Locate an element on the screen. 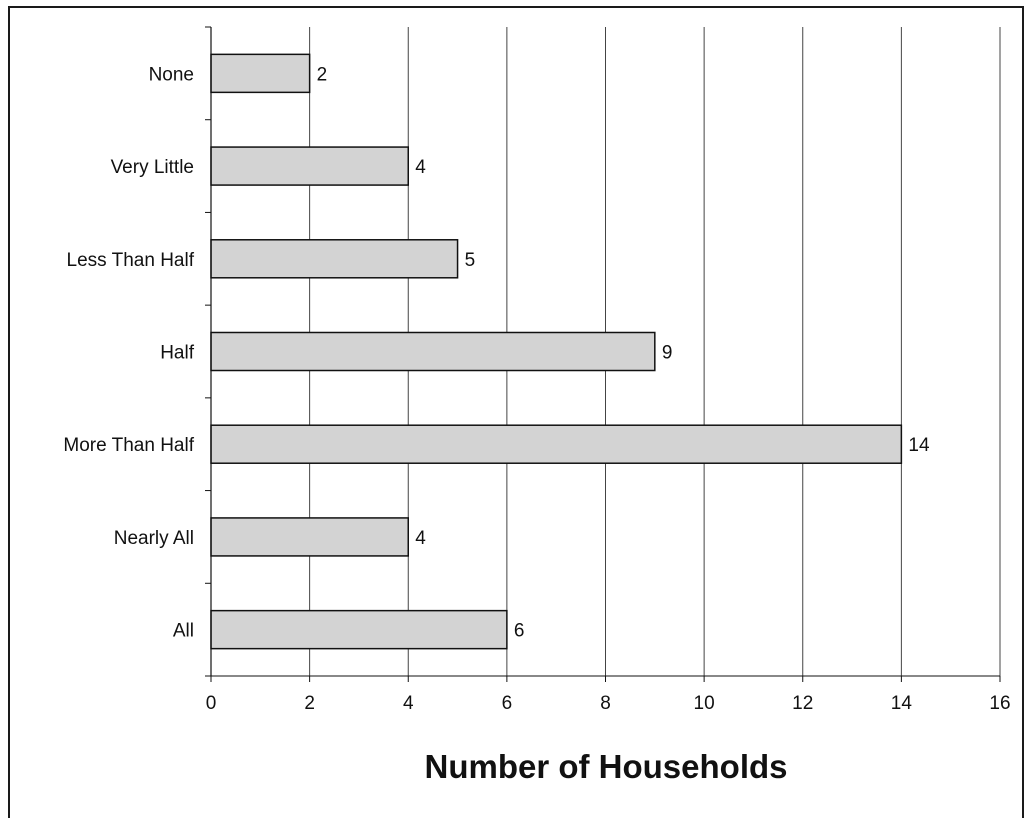  data-label: 2 is located at coordinates (322, 74).